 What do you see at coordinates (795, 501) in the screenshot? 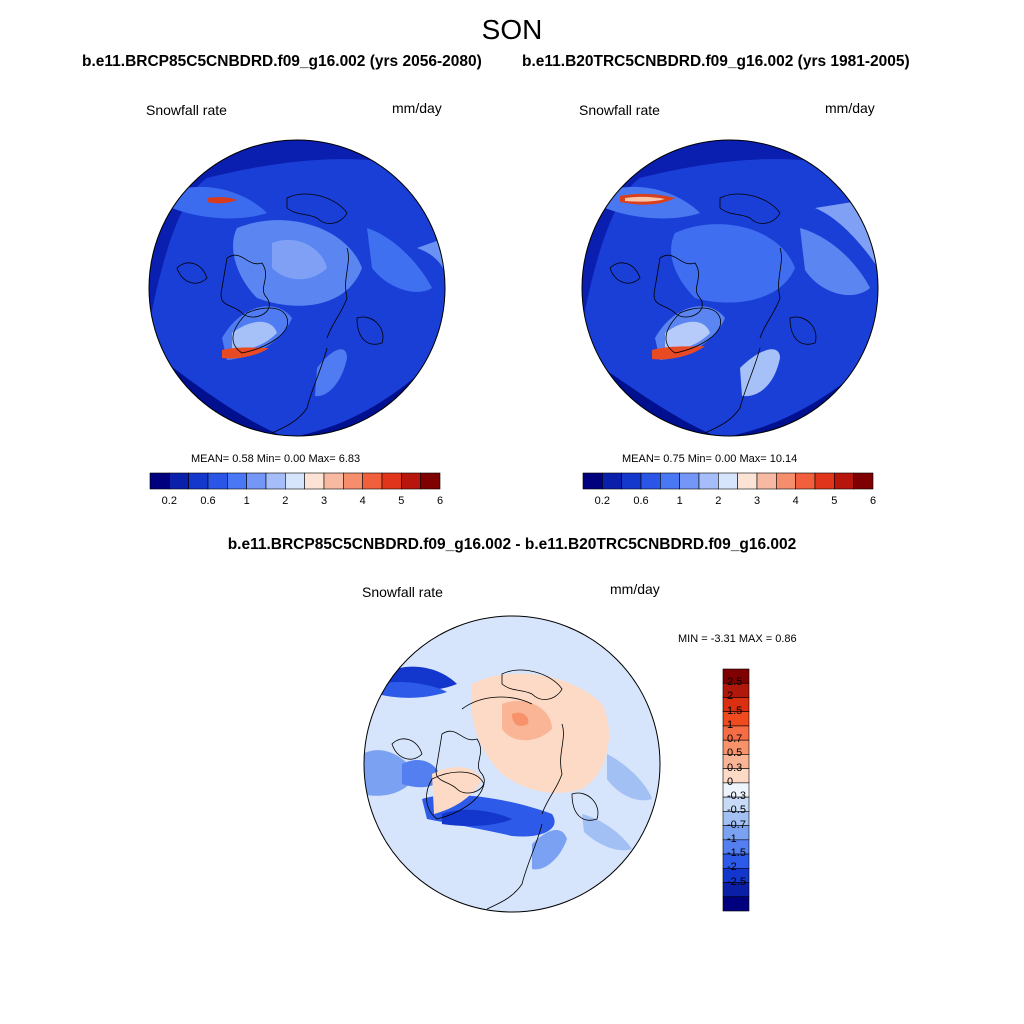
I see `colorbar-tick-label: 4` at bounding box center [795, 501].